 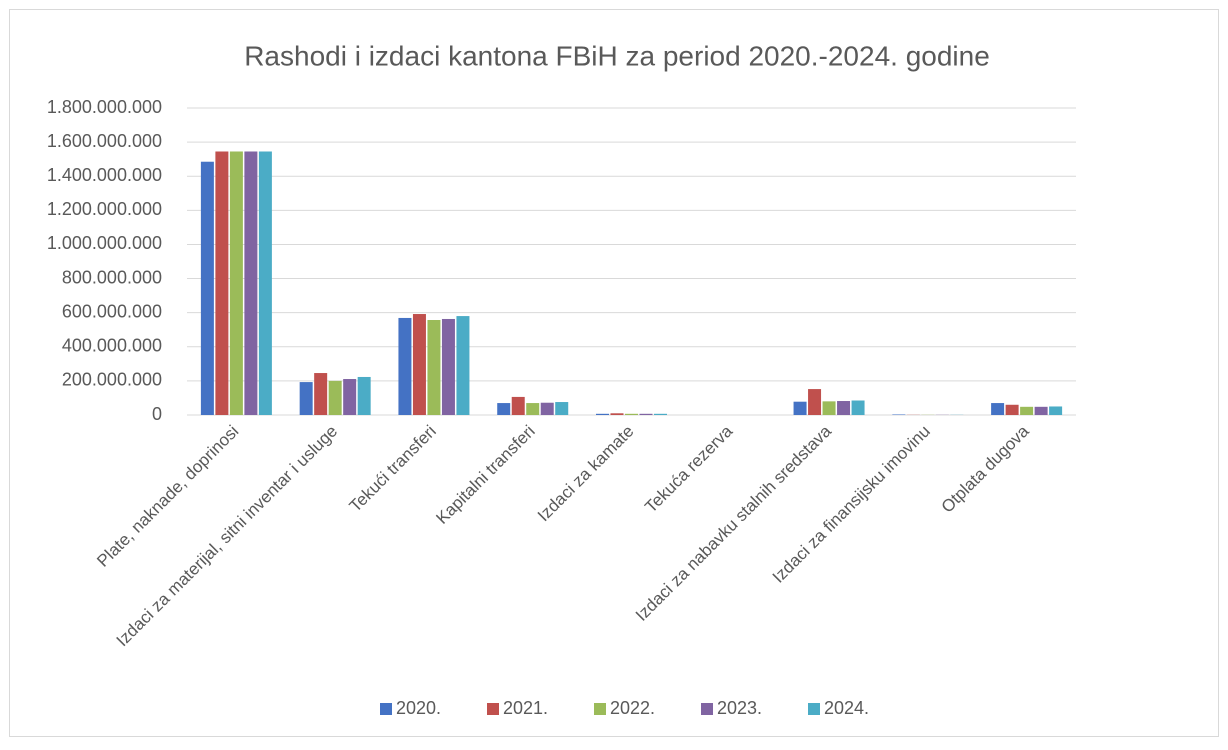 I want to click on legend-label: 2022., so click(x=632, y=708).